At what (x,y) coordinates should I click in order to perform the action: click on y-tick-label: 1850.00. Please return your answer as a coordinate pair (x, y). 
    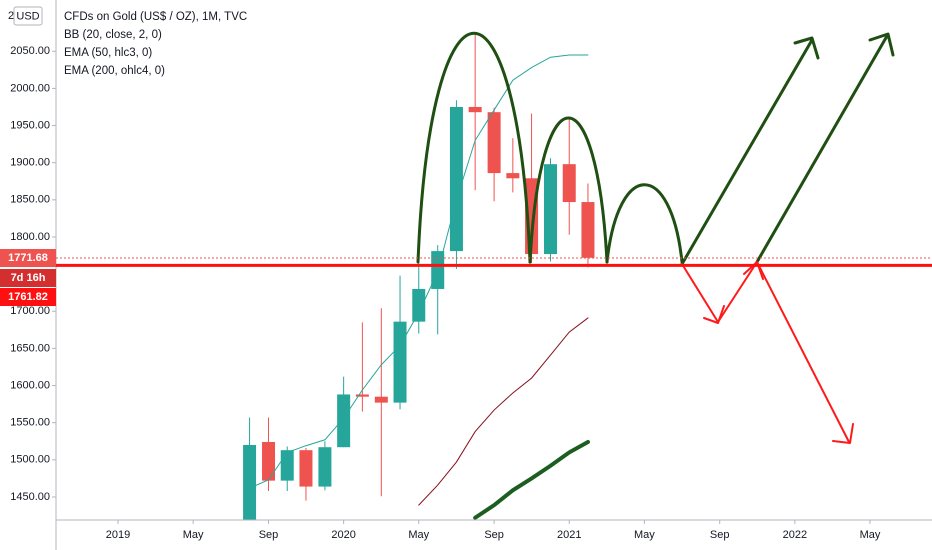
    Looking at the image, I should click on (30, 200).